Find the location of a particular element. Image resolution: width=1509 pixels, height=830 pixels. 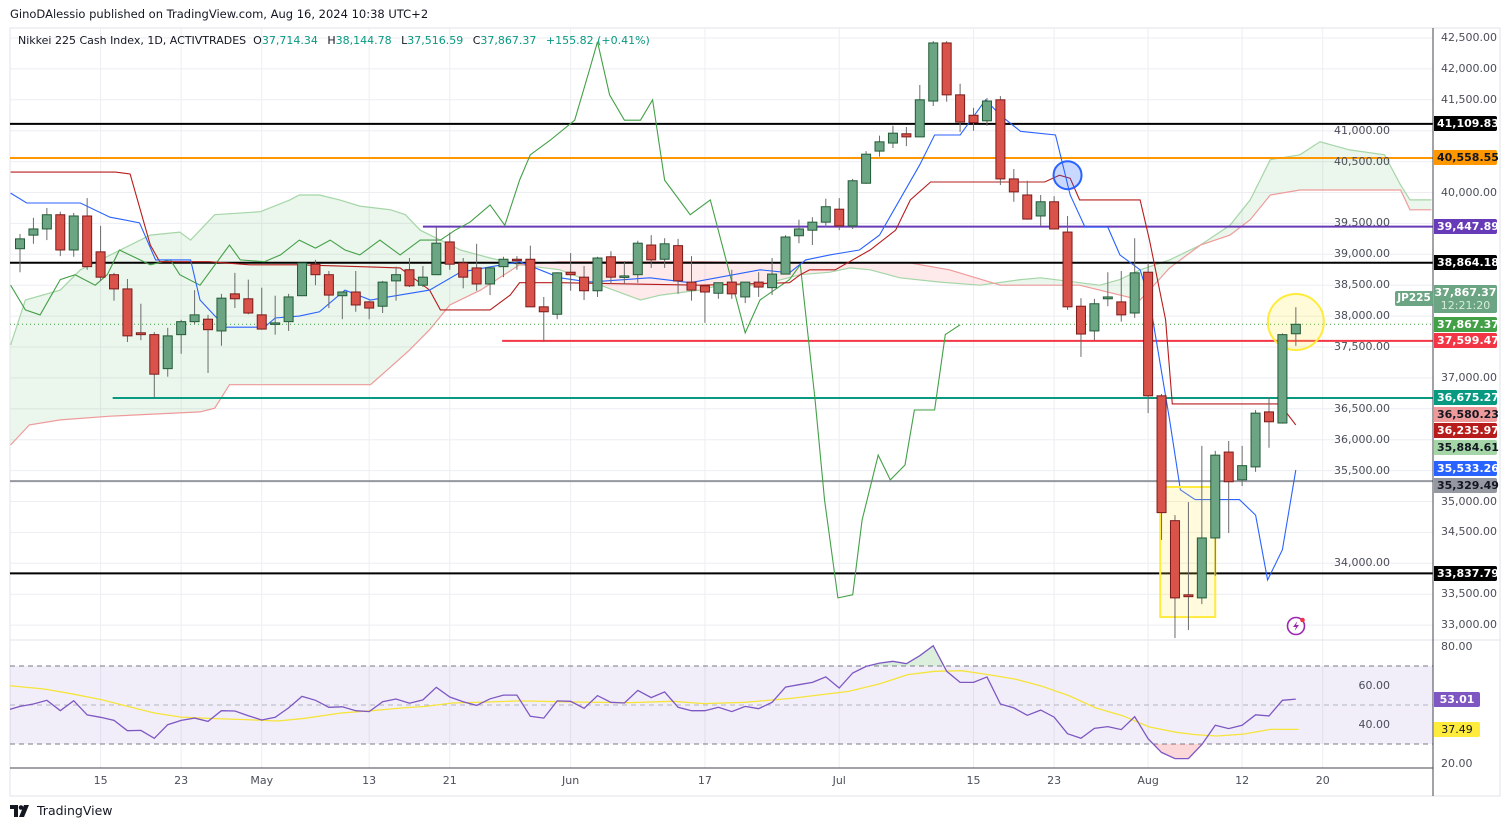

highlight-rectangle is located at coordinates (1188, 552).